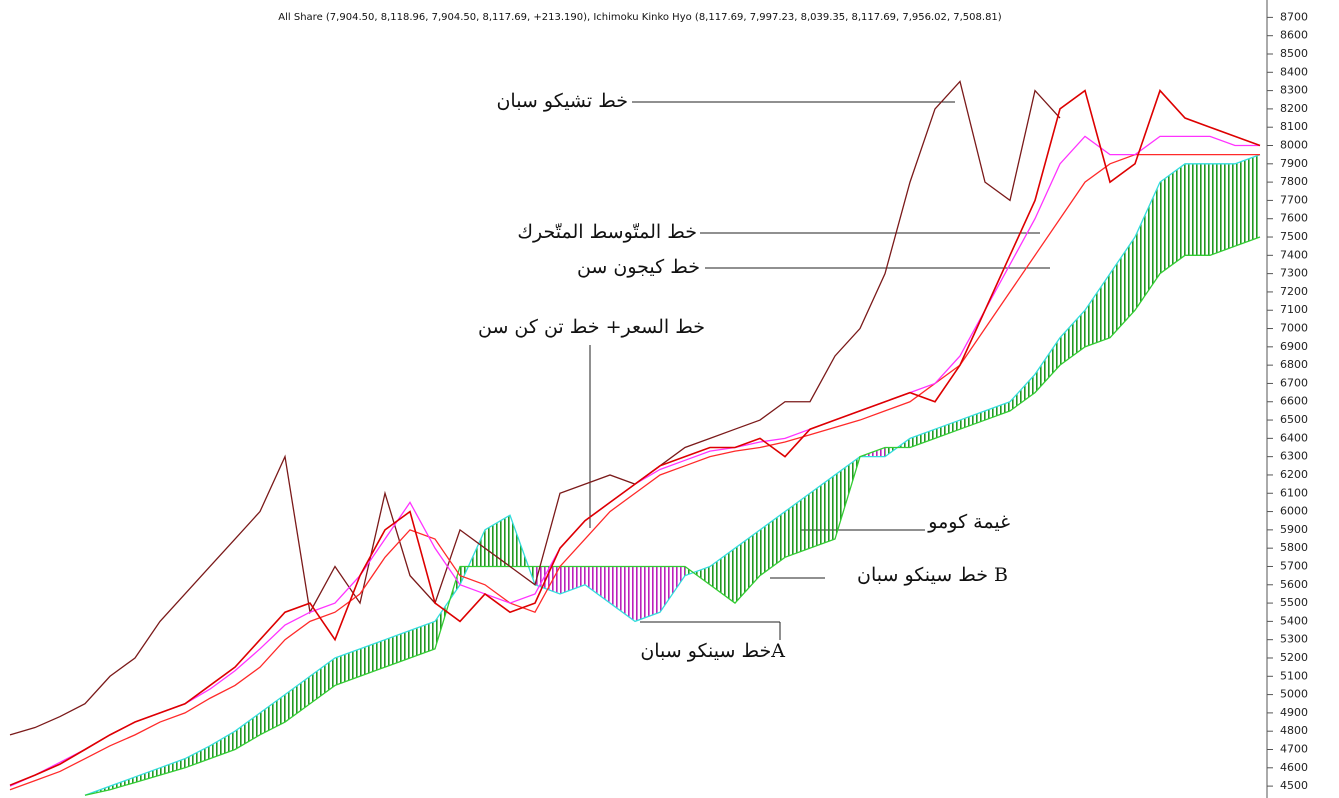 This screenshot has height=798, width=1339. Describe the element at coordinates (1294, 712) in the screenshot. I see `y-tick-label: 4900` at that location.